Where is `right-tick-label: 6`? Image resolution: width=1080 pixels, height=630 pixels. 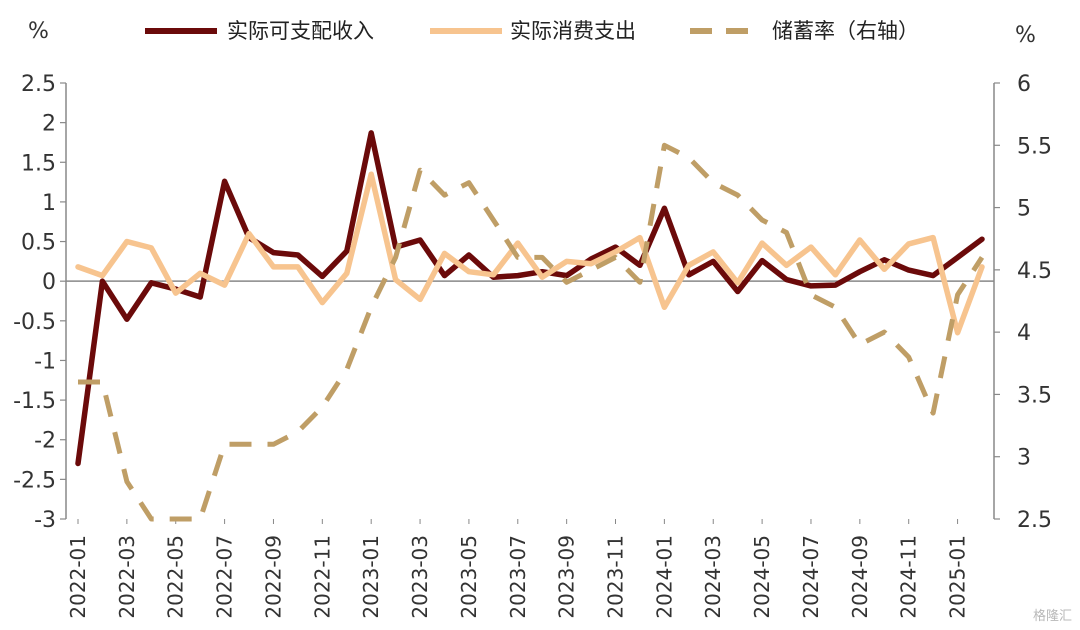 right-tick-label: 6 is located at coordinates (1024, 84).